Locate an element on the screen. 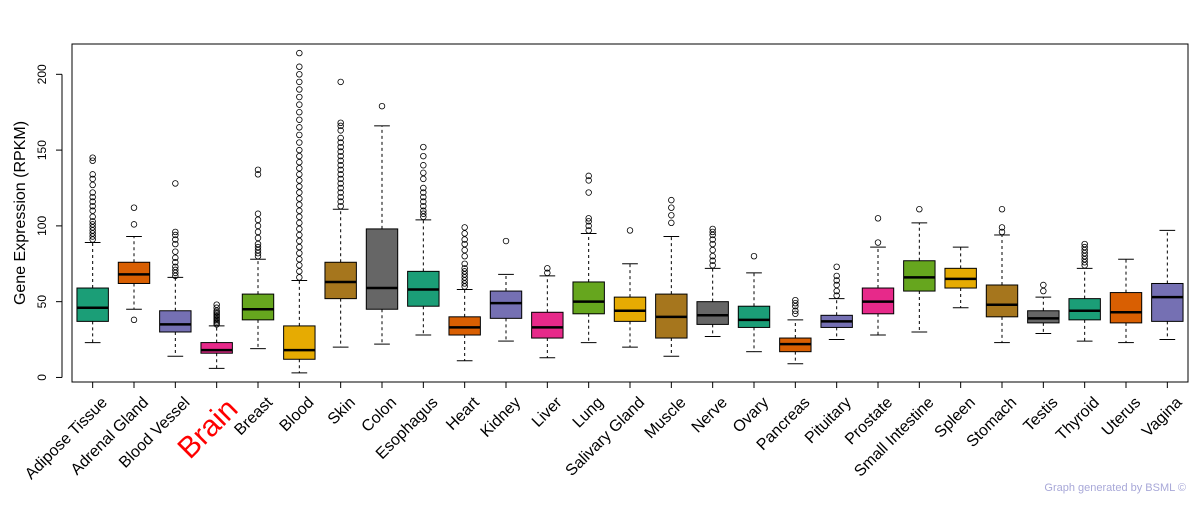  box-group-prostate is located at coordinates (878, 275).